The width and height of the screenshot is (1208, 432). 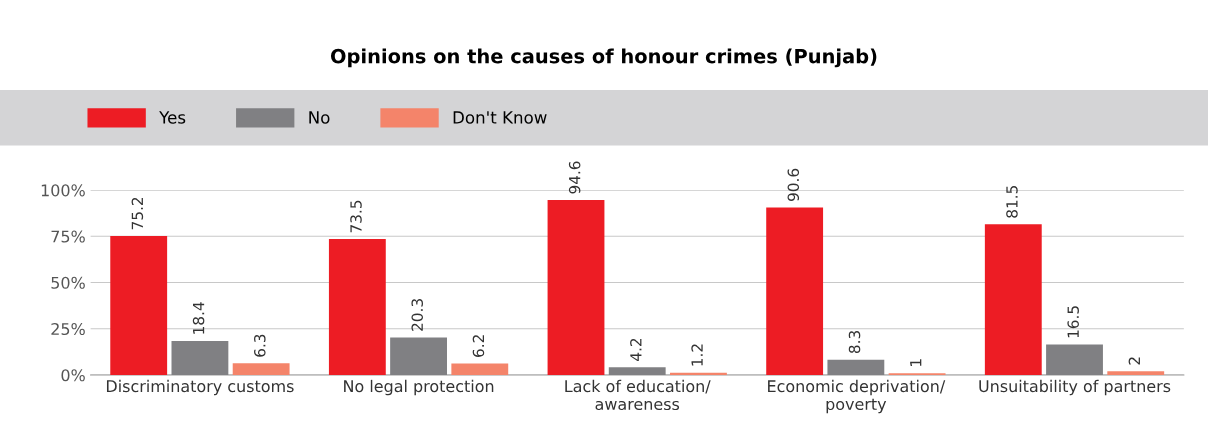 I want to click on data-label: 2, so click(x=1134, y=361).